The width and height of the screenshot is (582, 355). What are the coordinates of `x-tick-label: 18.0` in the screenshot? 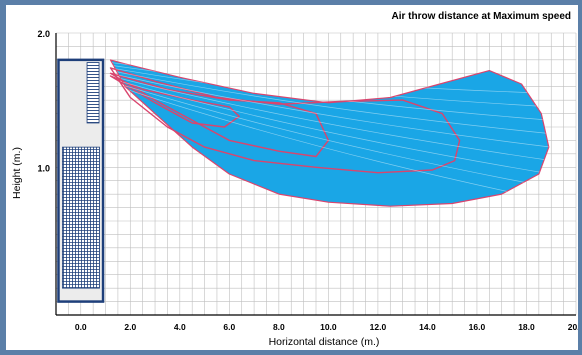 It's located at (526, 327).